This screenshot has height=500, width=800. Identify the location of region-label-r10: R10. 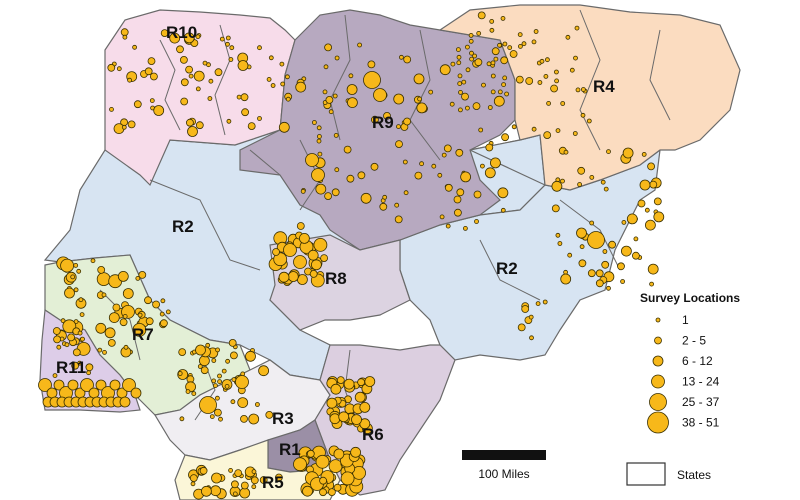
(181, 32).